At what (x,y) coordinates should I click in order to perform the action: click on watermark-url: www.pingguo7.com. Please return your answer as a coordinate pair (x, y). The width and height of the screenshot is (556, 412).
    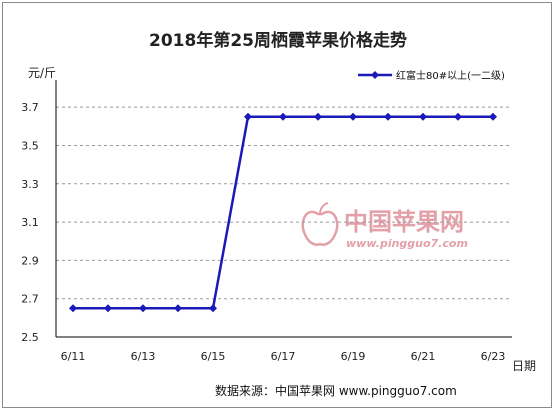
    Looking at the image, I should click on (407, 243).